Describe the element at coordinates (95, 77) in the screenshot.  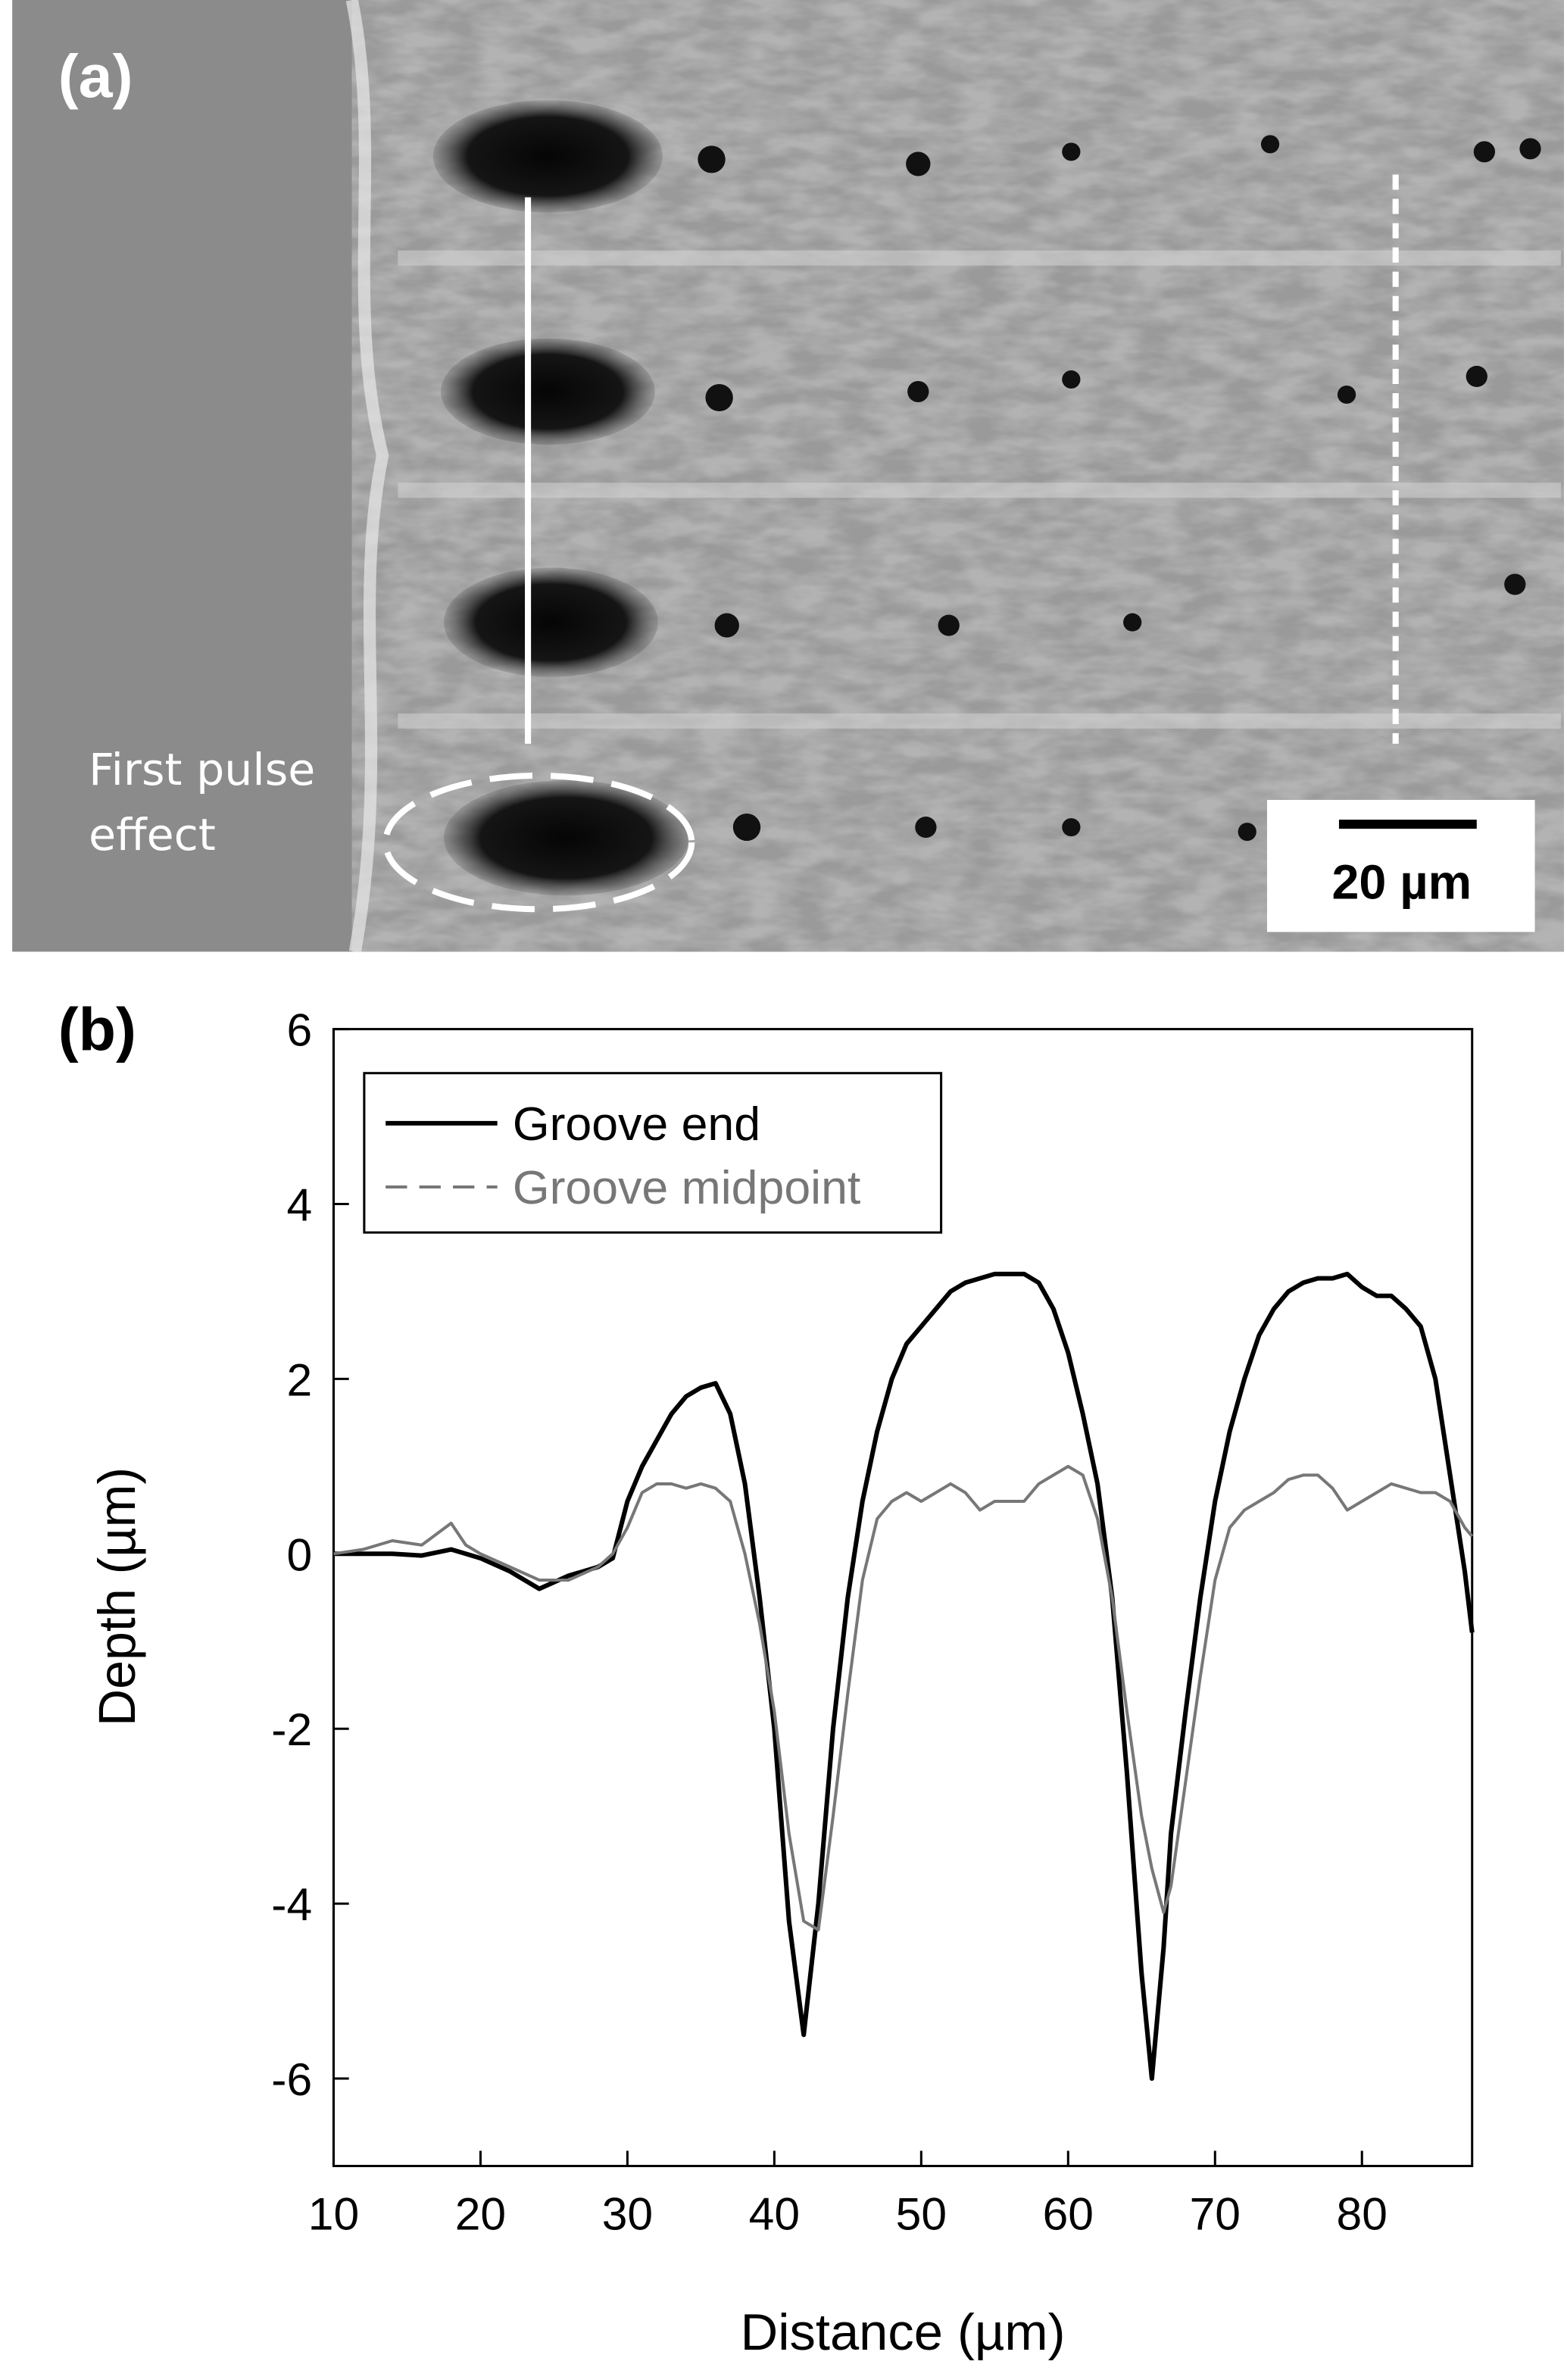
I see `panel-label: (a)` at that location.